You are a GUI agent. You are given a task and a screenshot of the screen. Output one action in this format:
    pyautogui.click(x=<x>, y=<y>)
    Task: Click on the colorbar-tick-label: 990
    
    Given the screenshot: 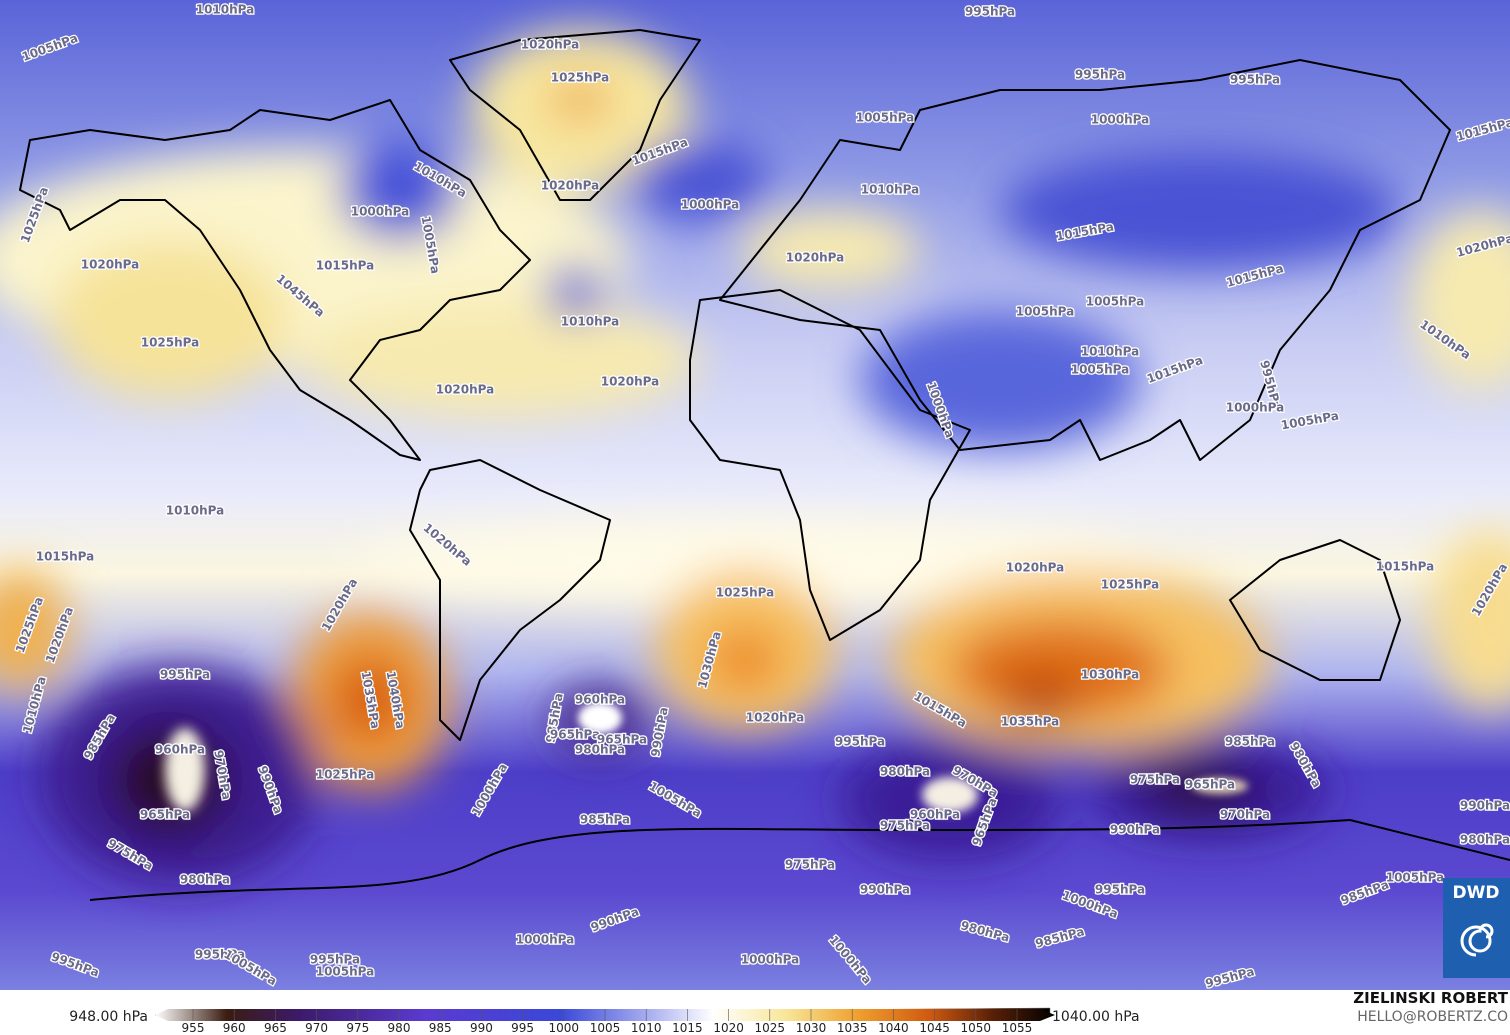 What is the action you would take?
    pyautogui.click(x=481, y=1028)
    